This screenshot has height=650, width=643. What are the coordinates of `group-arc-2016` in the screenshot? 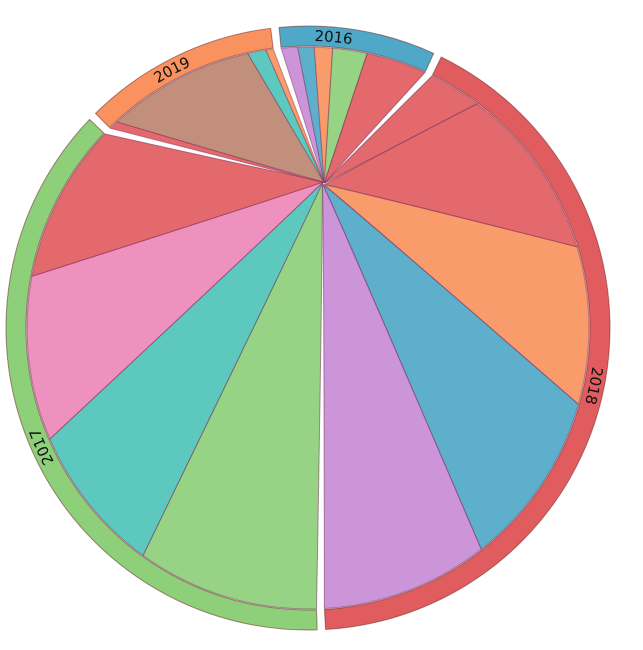 It's located at (356, 49).